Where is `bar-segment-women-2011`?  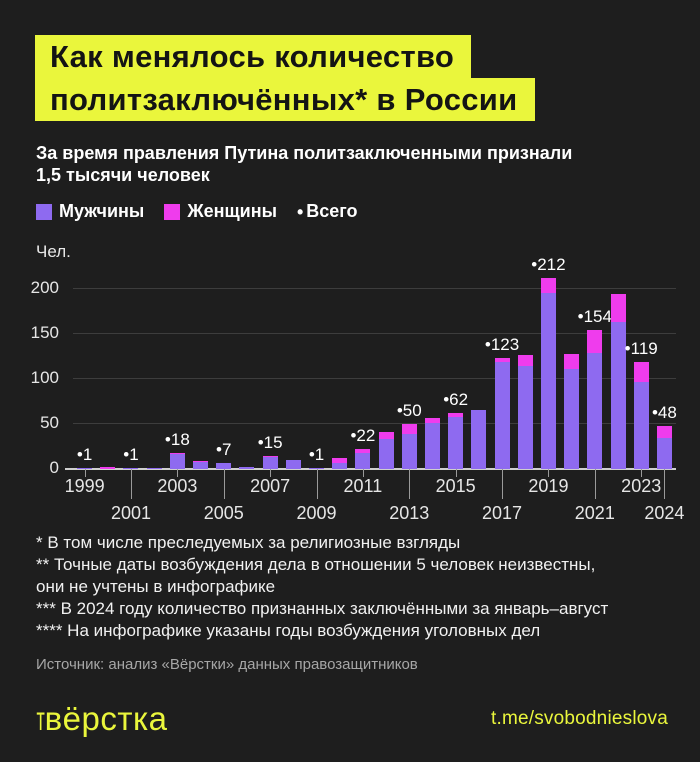 bar-segment-women-2011 is located at coordinates (363, 451).